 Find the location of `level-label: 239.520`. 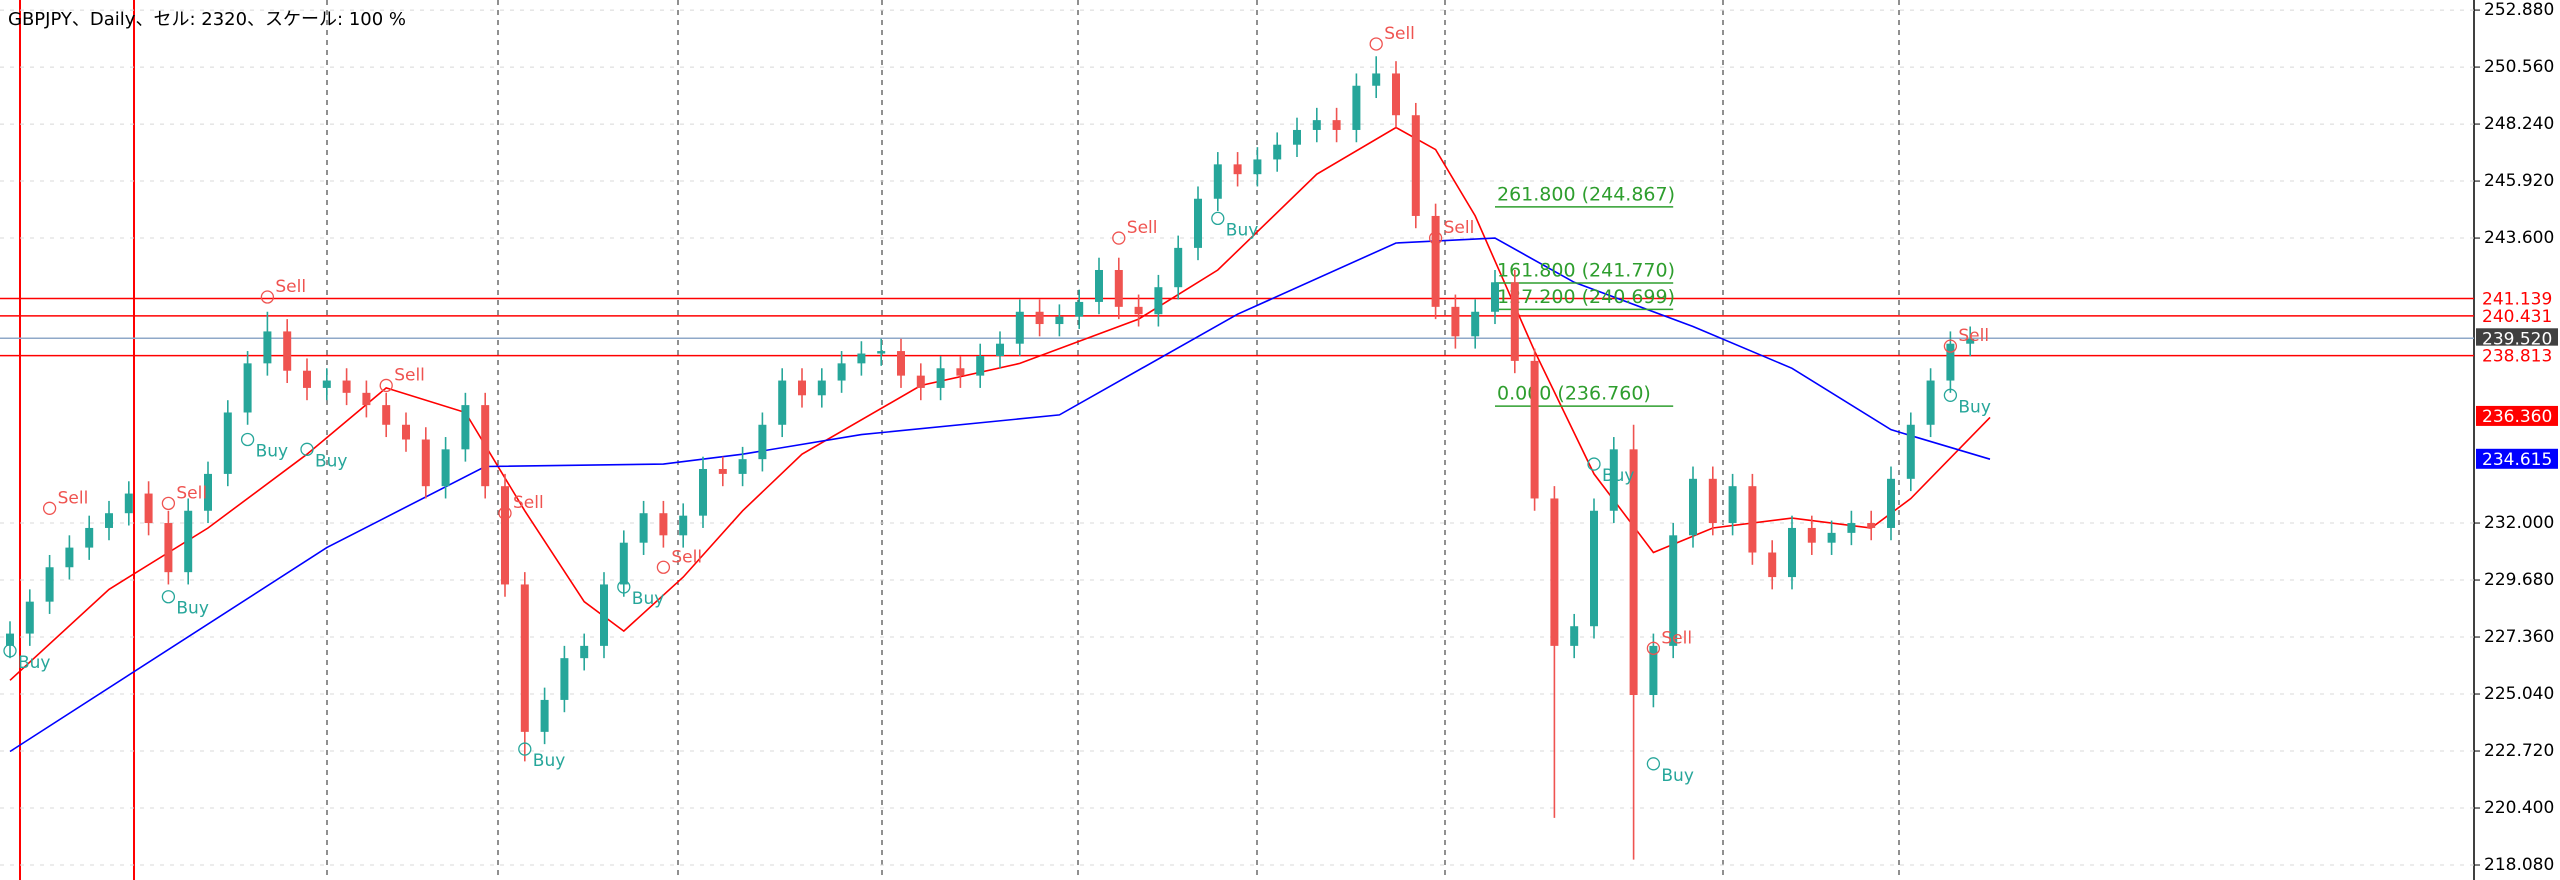

level-label: 239.520 is located at coordinates (2517, 339).